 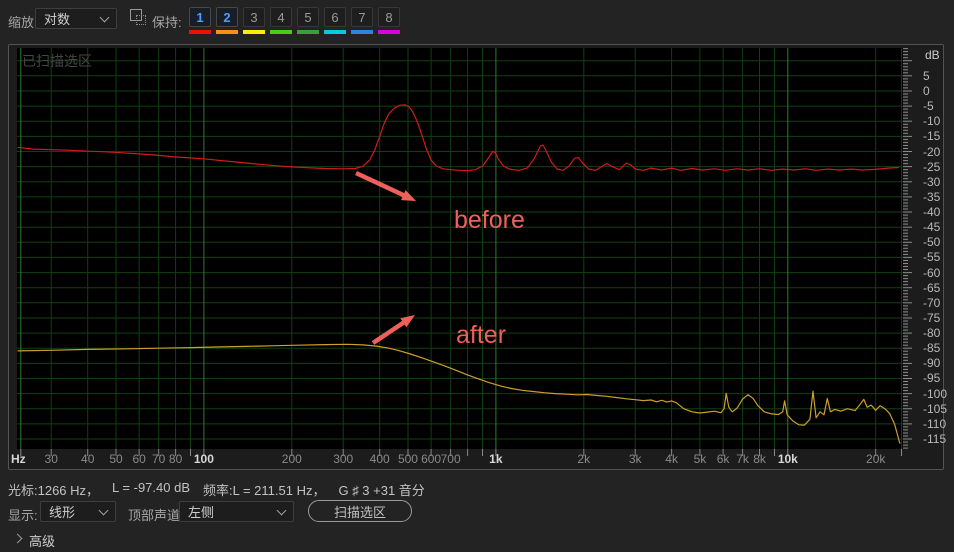 What do you see at coordinates (227, 20) in the screenshot?
I see `hold-button-2: 2` at bounding box center [227, 20].